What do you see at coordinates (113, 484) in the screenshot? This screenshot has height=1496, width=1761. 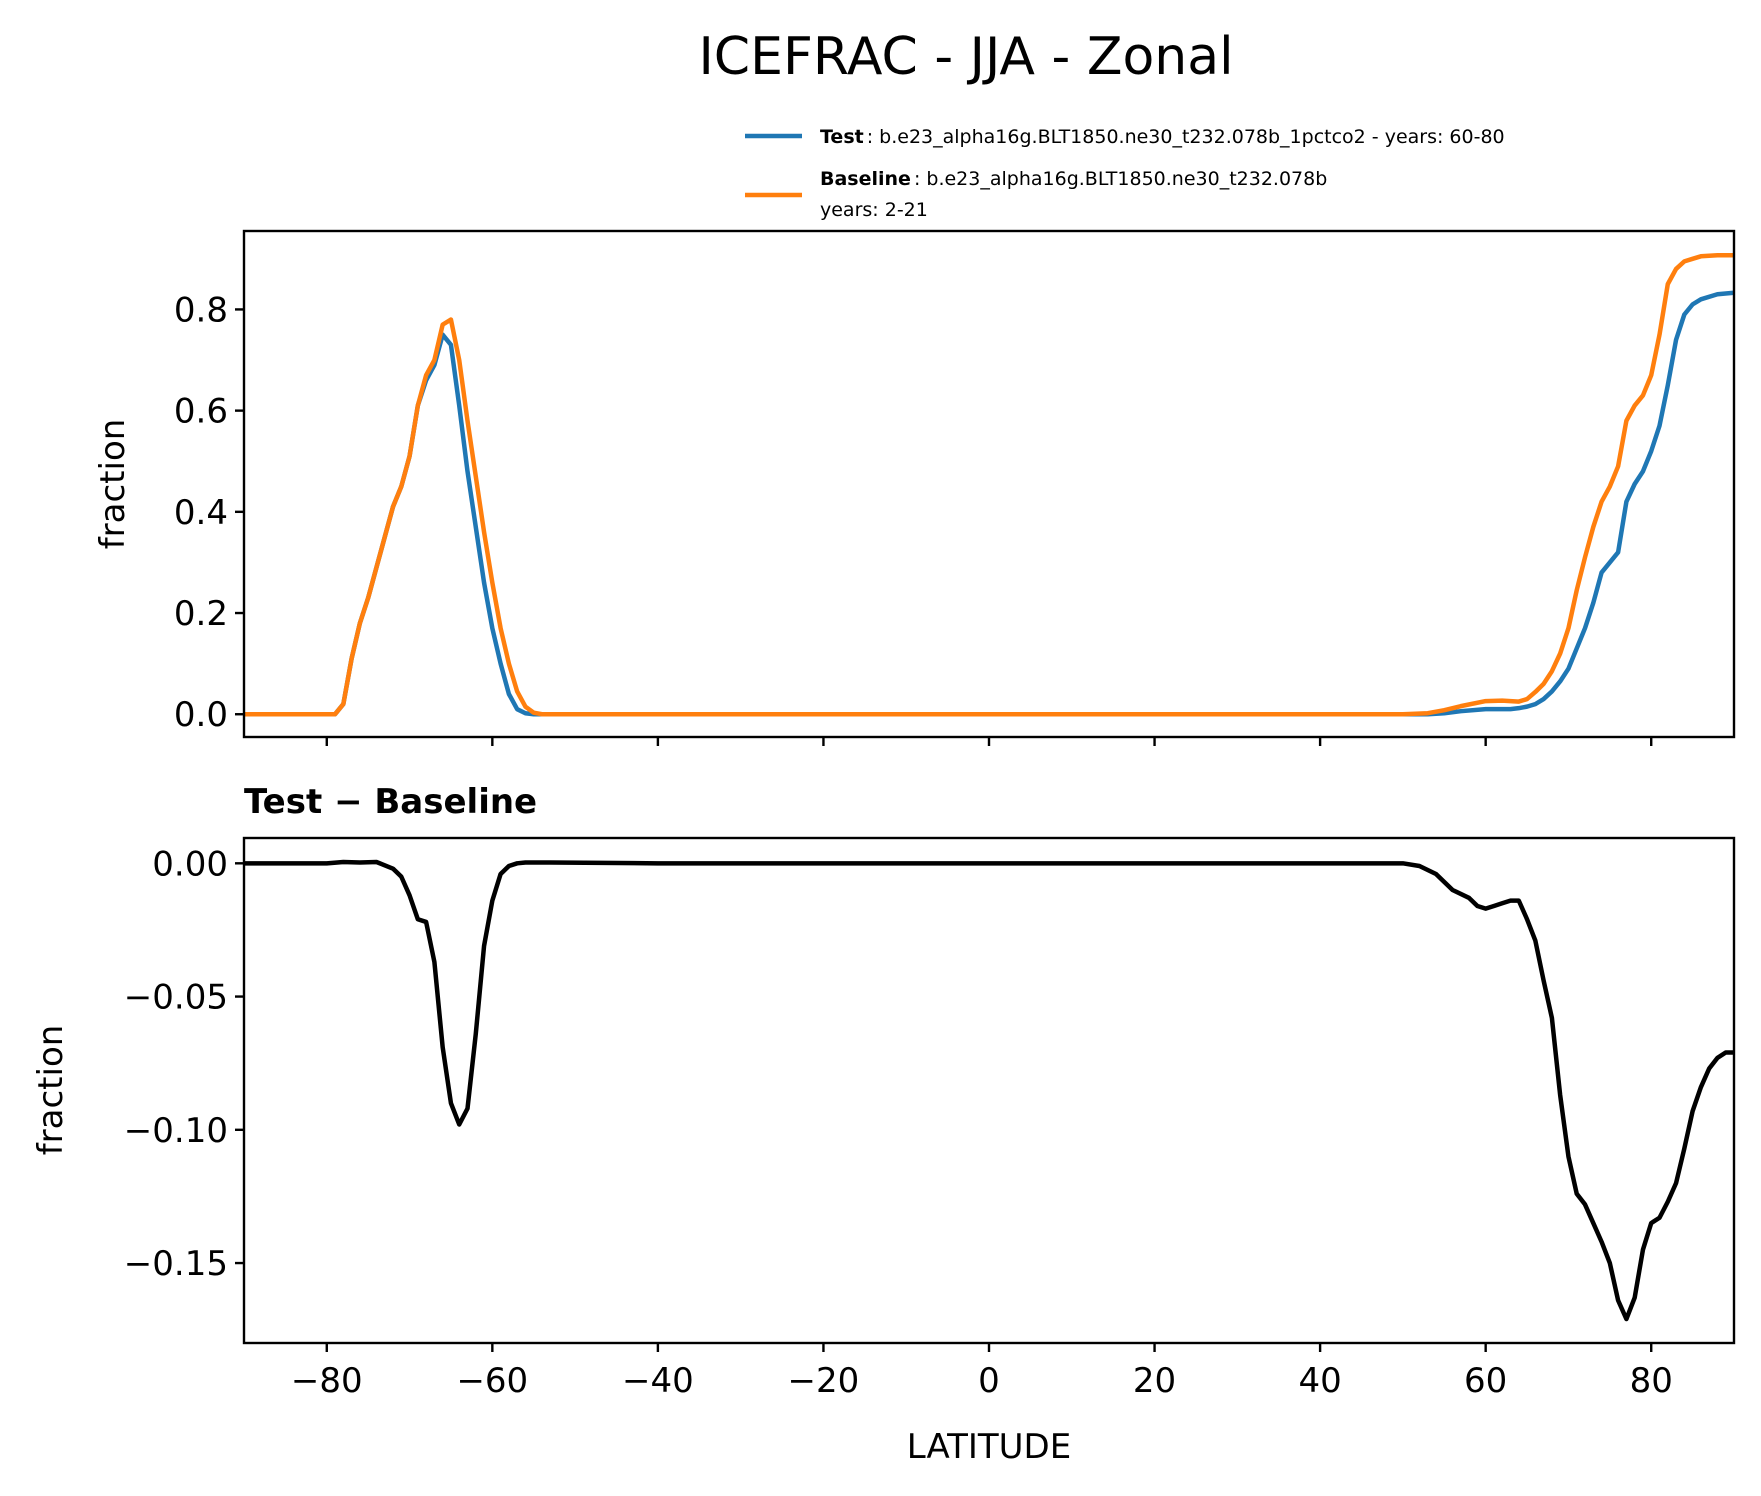 I see `top-y-axis-label: fraction` at bounding box center [113, 484].